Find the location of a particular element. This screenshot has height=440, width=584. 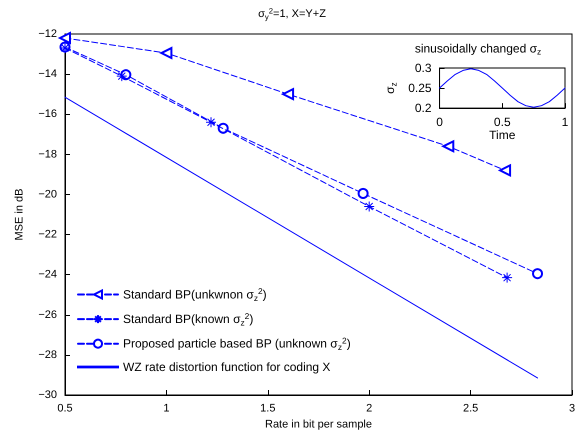

y-tick-label: 0.2 is located at coordinates (423, 108).